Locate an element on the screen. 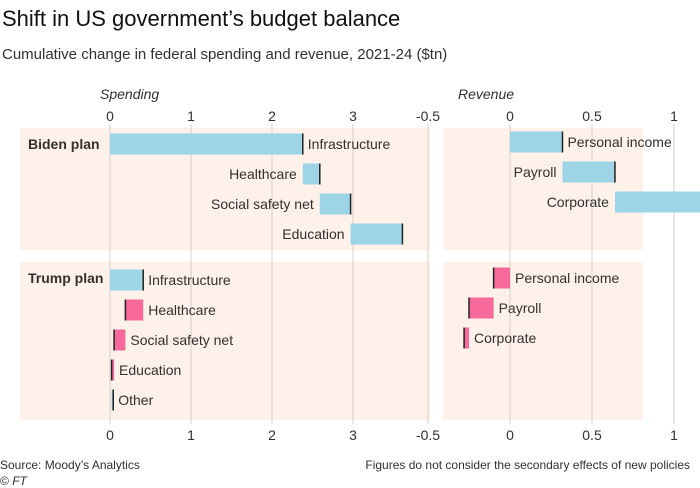 Image resolution: width=700 pixels, height=488 pixels. copyright: © FT is located at coordinates (13, 481).